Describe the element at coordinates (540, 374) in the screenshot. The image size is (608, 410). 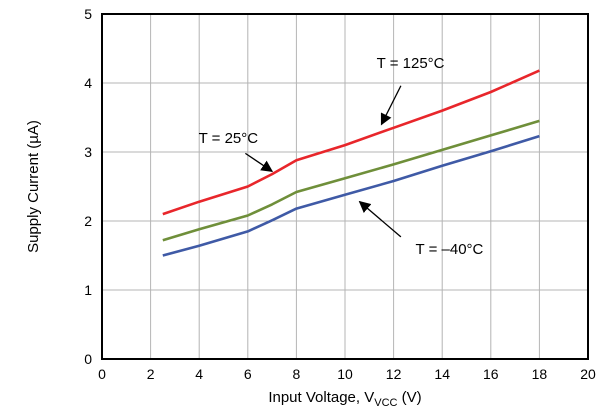
I see `x-tick-label: 18` at that location.